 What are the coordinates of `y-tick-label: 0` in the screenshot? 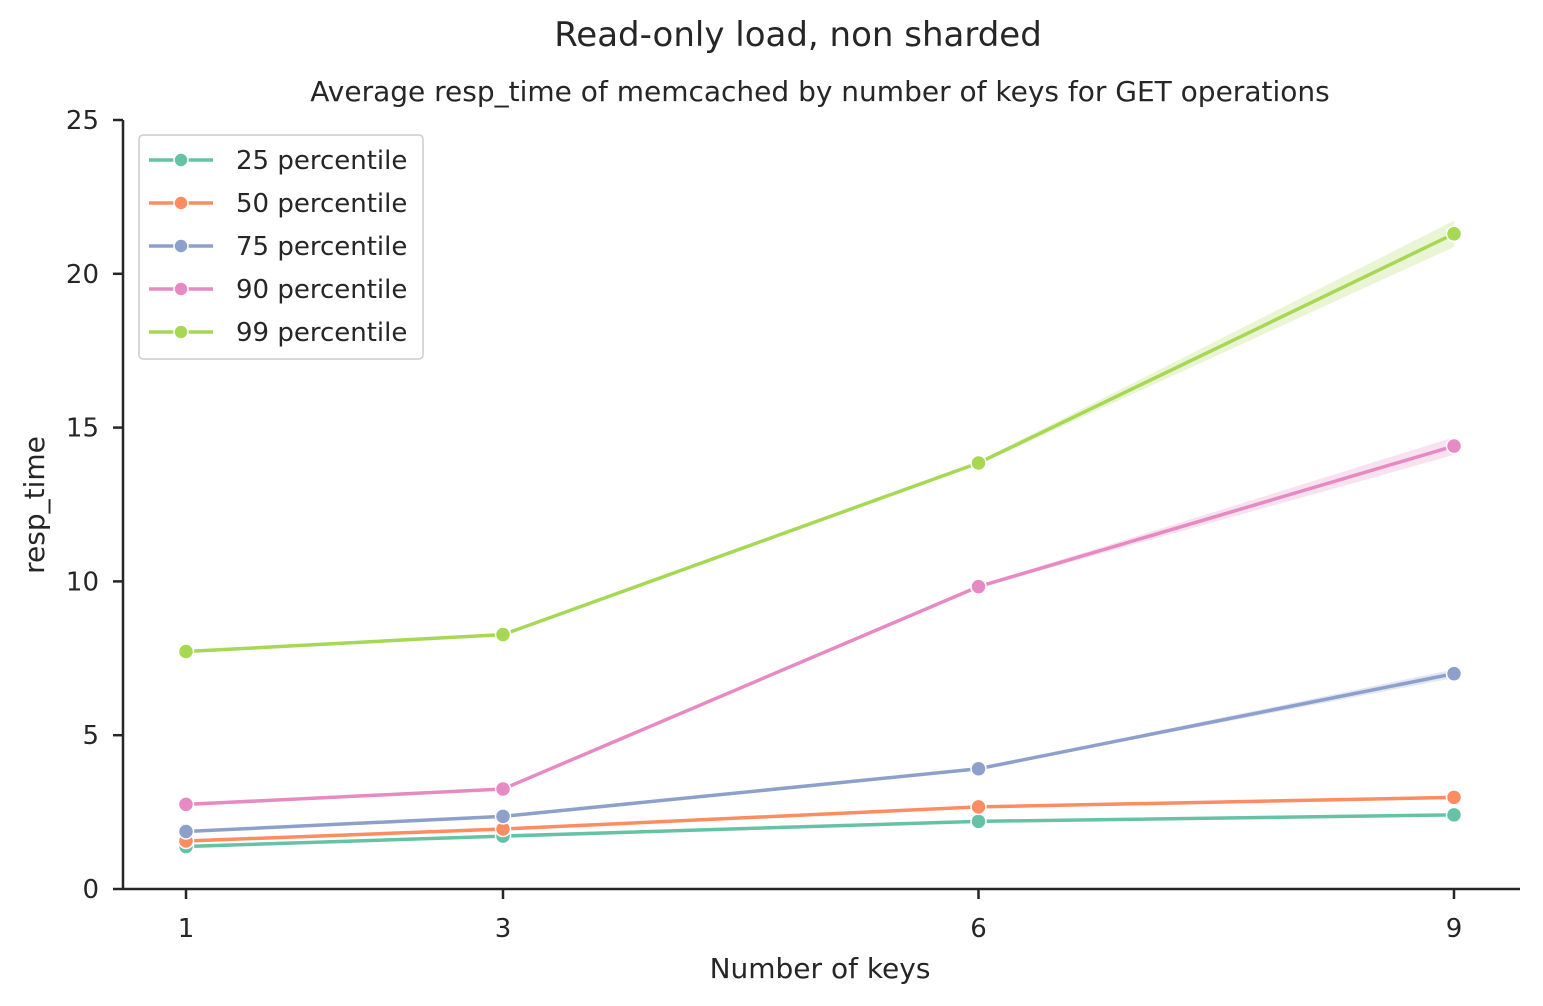 It's located at (90, 890).